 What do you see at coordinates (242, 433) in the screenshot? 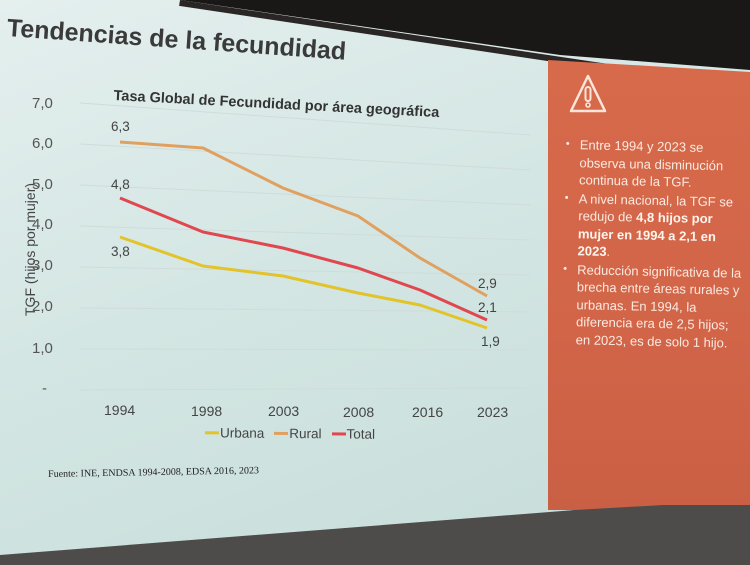
I see `legend-label: Urbana` at bounding box center [242, 433].